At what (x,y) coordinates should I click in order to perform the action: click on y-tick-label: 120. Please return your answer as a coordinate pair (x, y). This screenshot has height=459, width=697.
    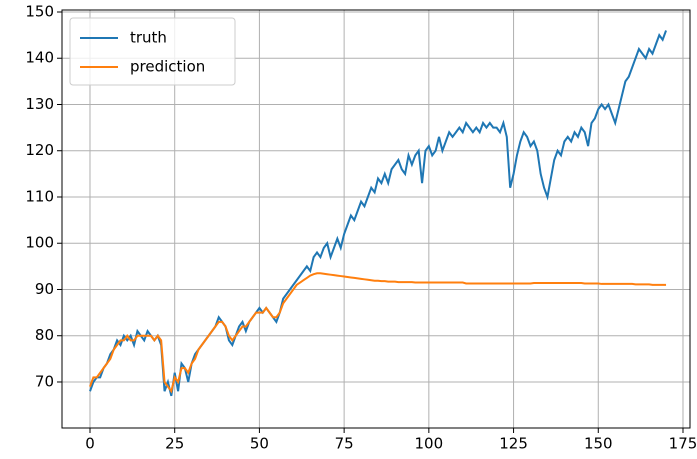
    Looking at the image, I should click on (39, 150).